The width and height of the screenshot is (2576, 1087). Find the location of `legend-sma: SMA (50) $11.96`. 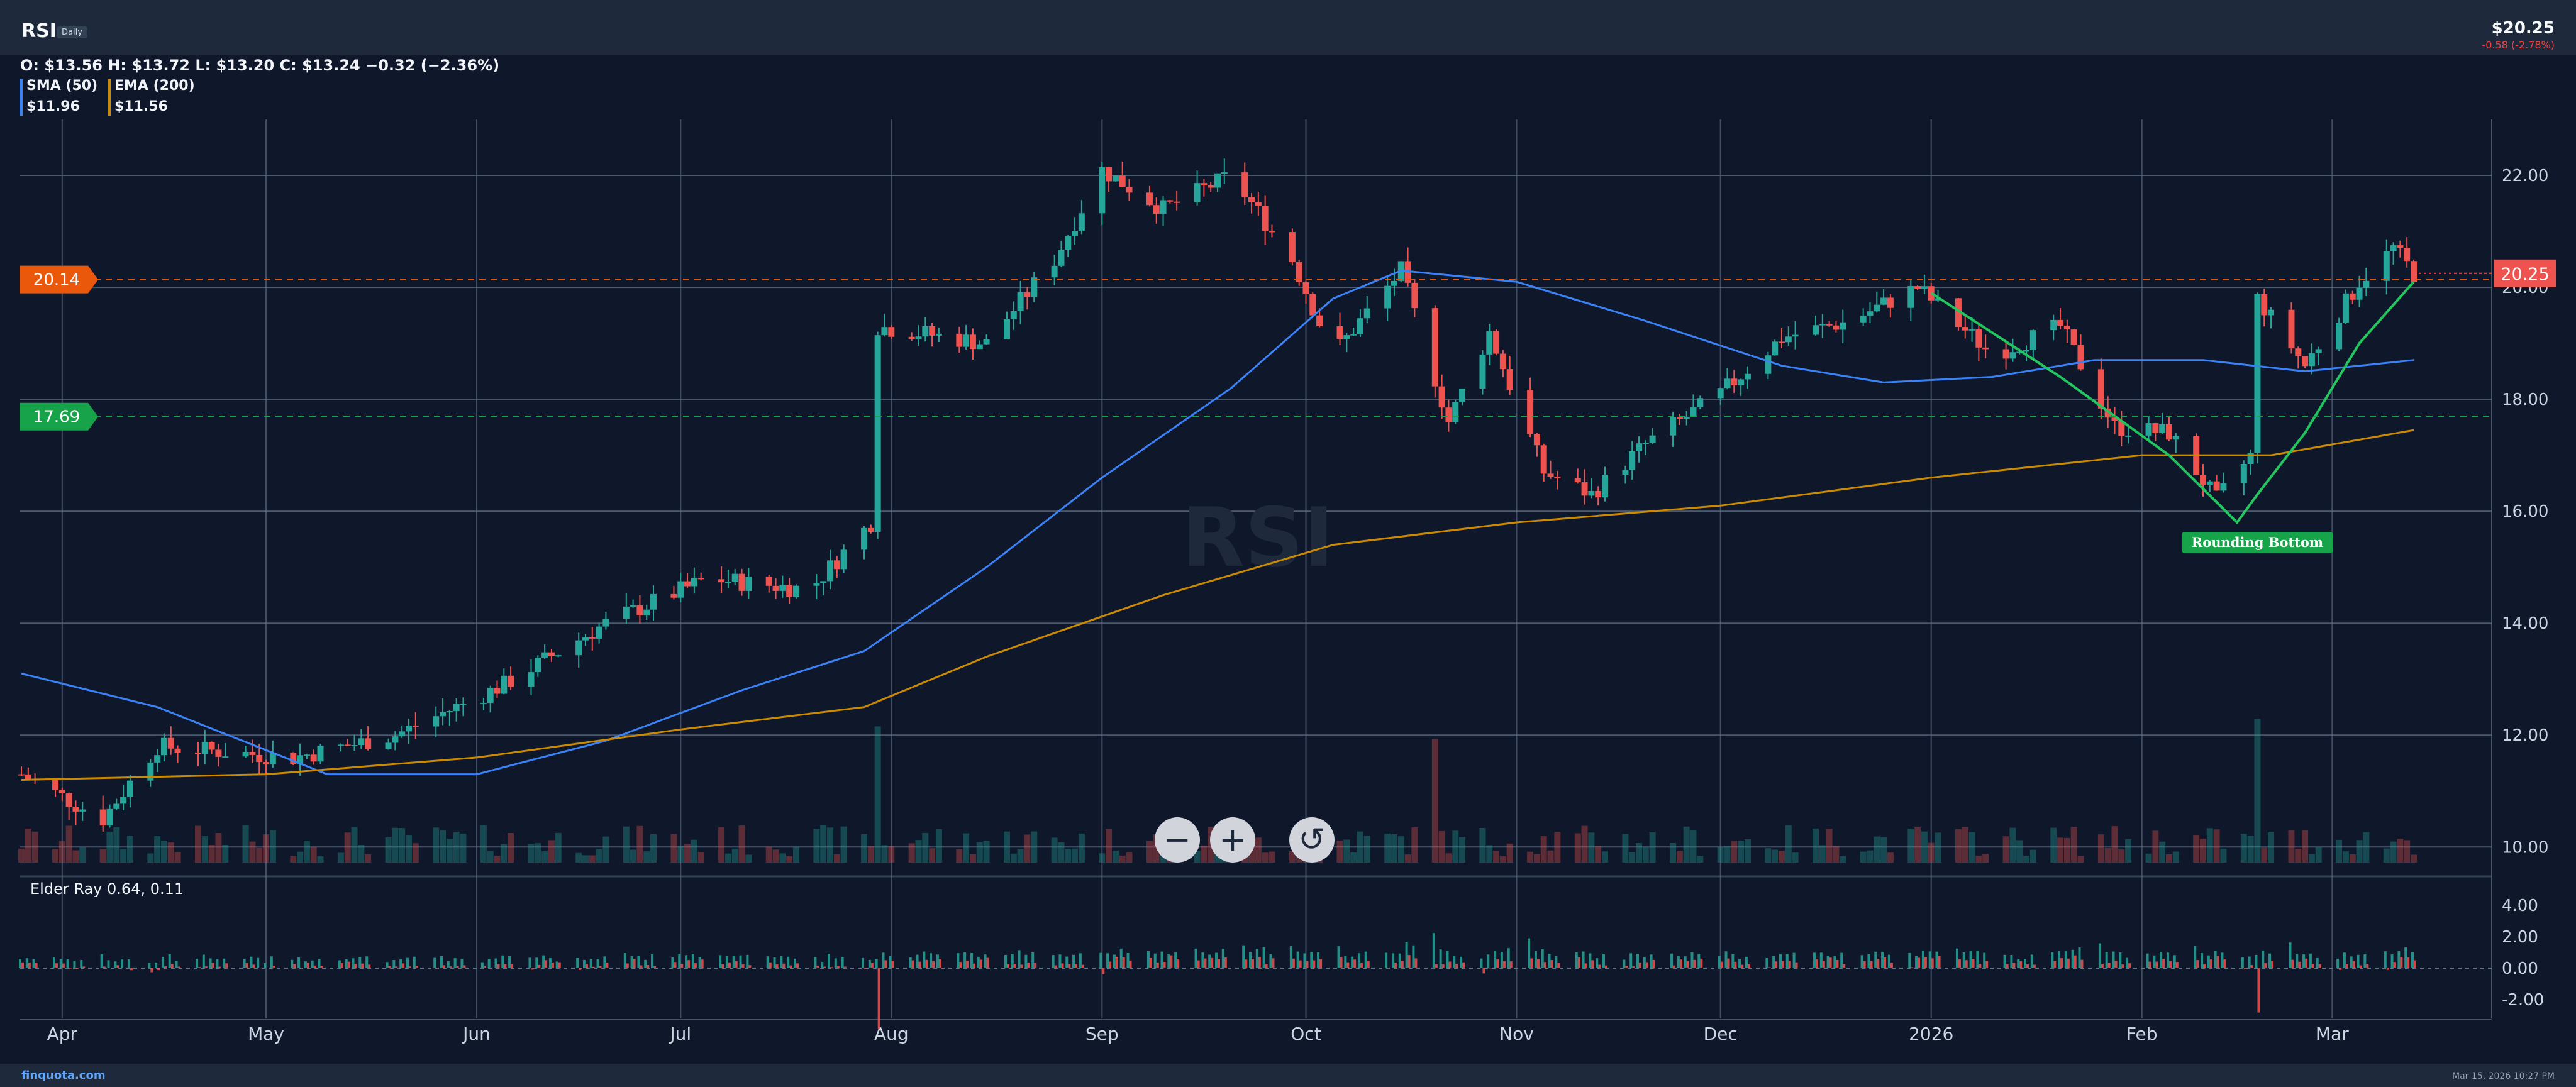

legend-sma: SMA (50) $11.96 is located at coordinates (58, 97).